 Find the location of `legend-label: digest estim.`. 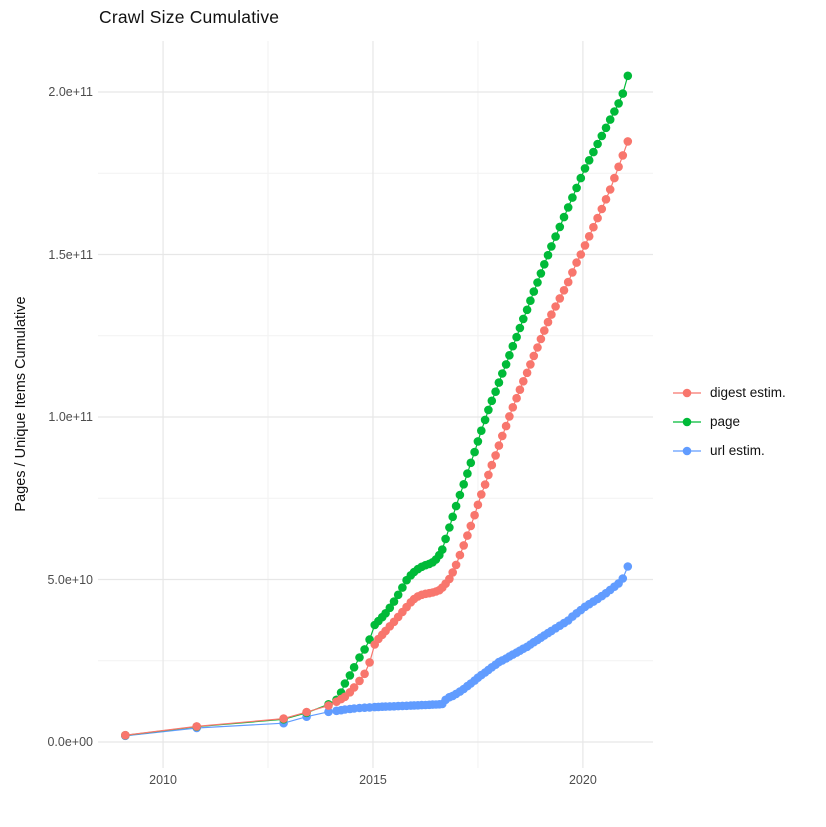

legend-label: digest estim. is located at coordinates (748, 392).